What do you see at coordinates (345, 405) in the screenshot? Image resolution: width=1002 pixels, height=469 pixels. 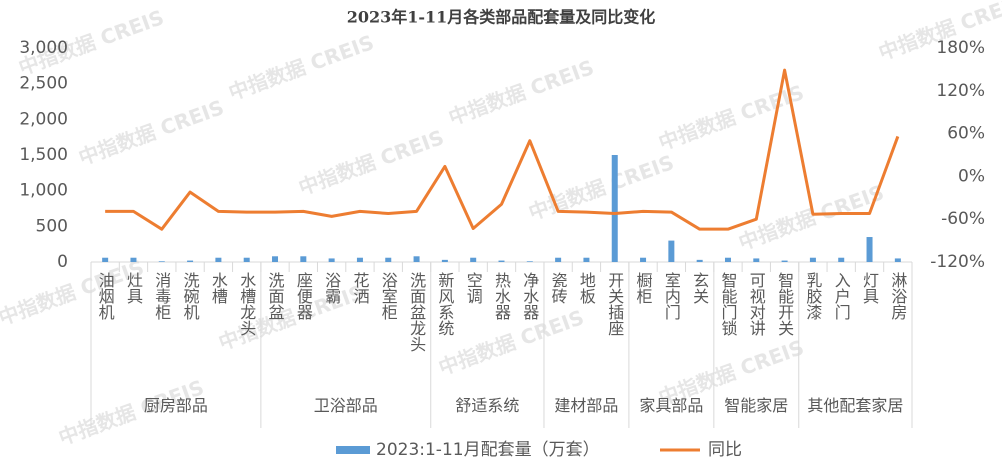 I see `group-label: 卫浴部品` at bounding box center [345, 405].